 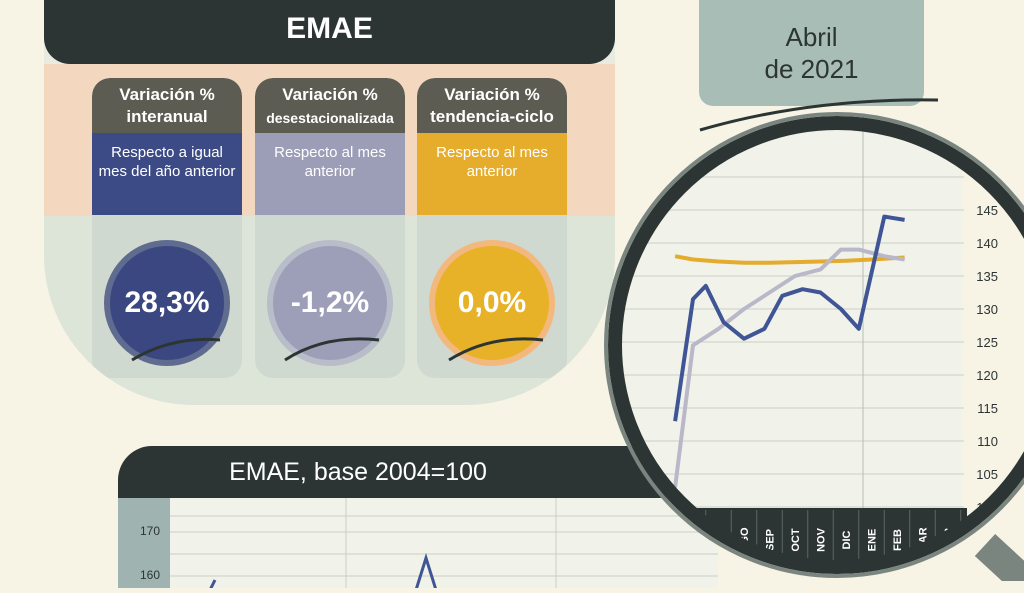 I want to click on x-tick-label: NOV, so click(x=822, y=539).